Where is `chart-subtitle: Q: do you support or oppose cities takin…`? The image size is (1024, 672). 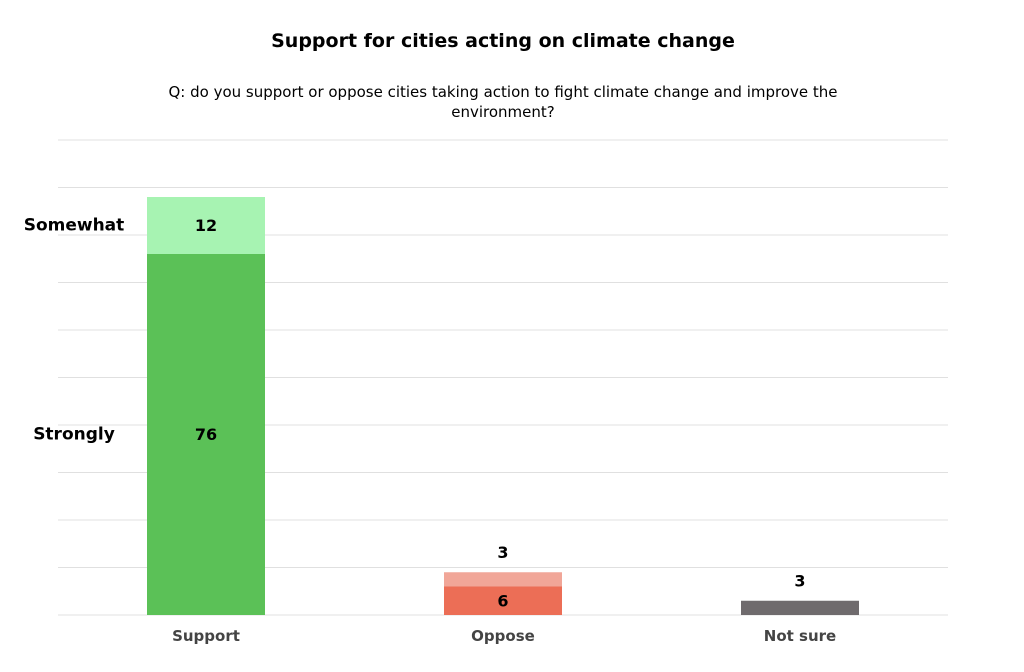 chart-subtitle: Q: do you support or oppose cities takin… is located at coordinates (503, 102).